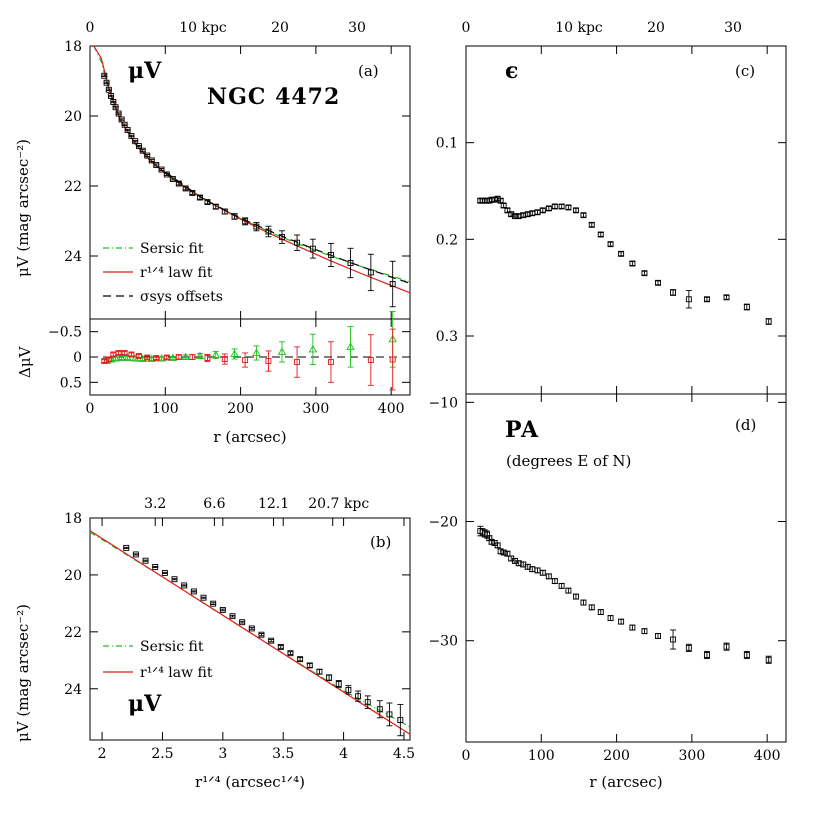 Image resolution: width=830 pixels, height=830 pixels. Describe the element at coordinates (25, 361) in the screenshot. I see `residual-ylabel: ΔμV` at that location.